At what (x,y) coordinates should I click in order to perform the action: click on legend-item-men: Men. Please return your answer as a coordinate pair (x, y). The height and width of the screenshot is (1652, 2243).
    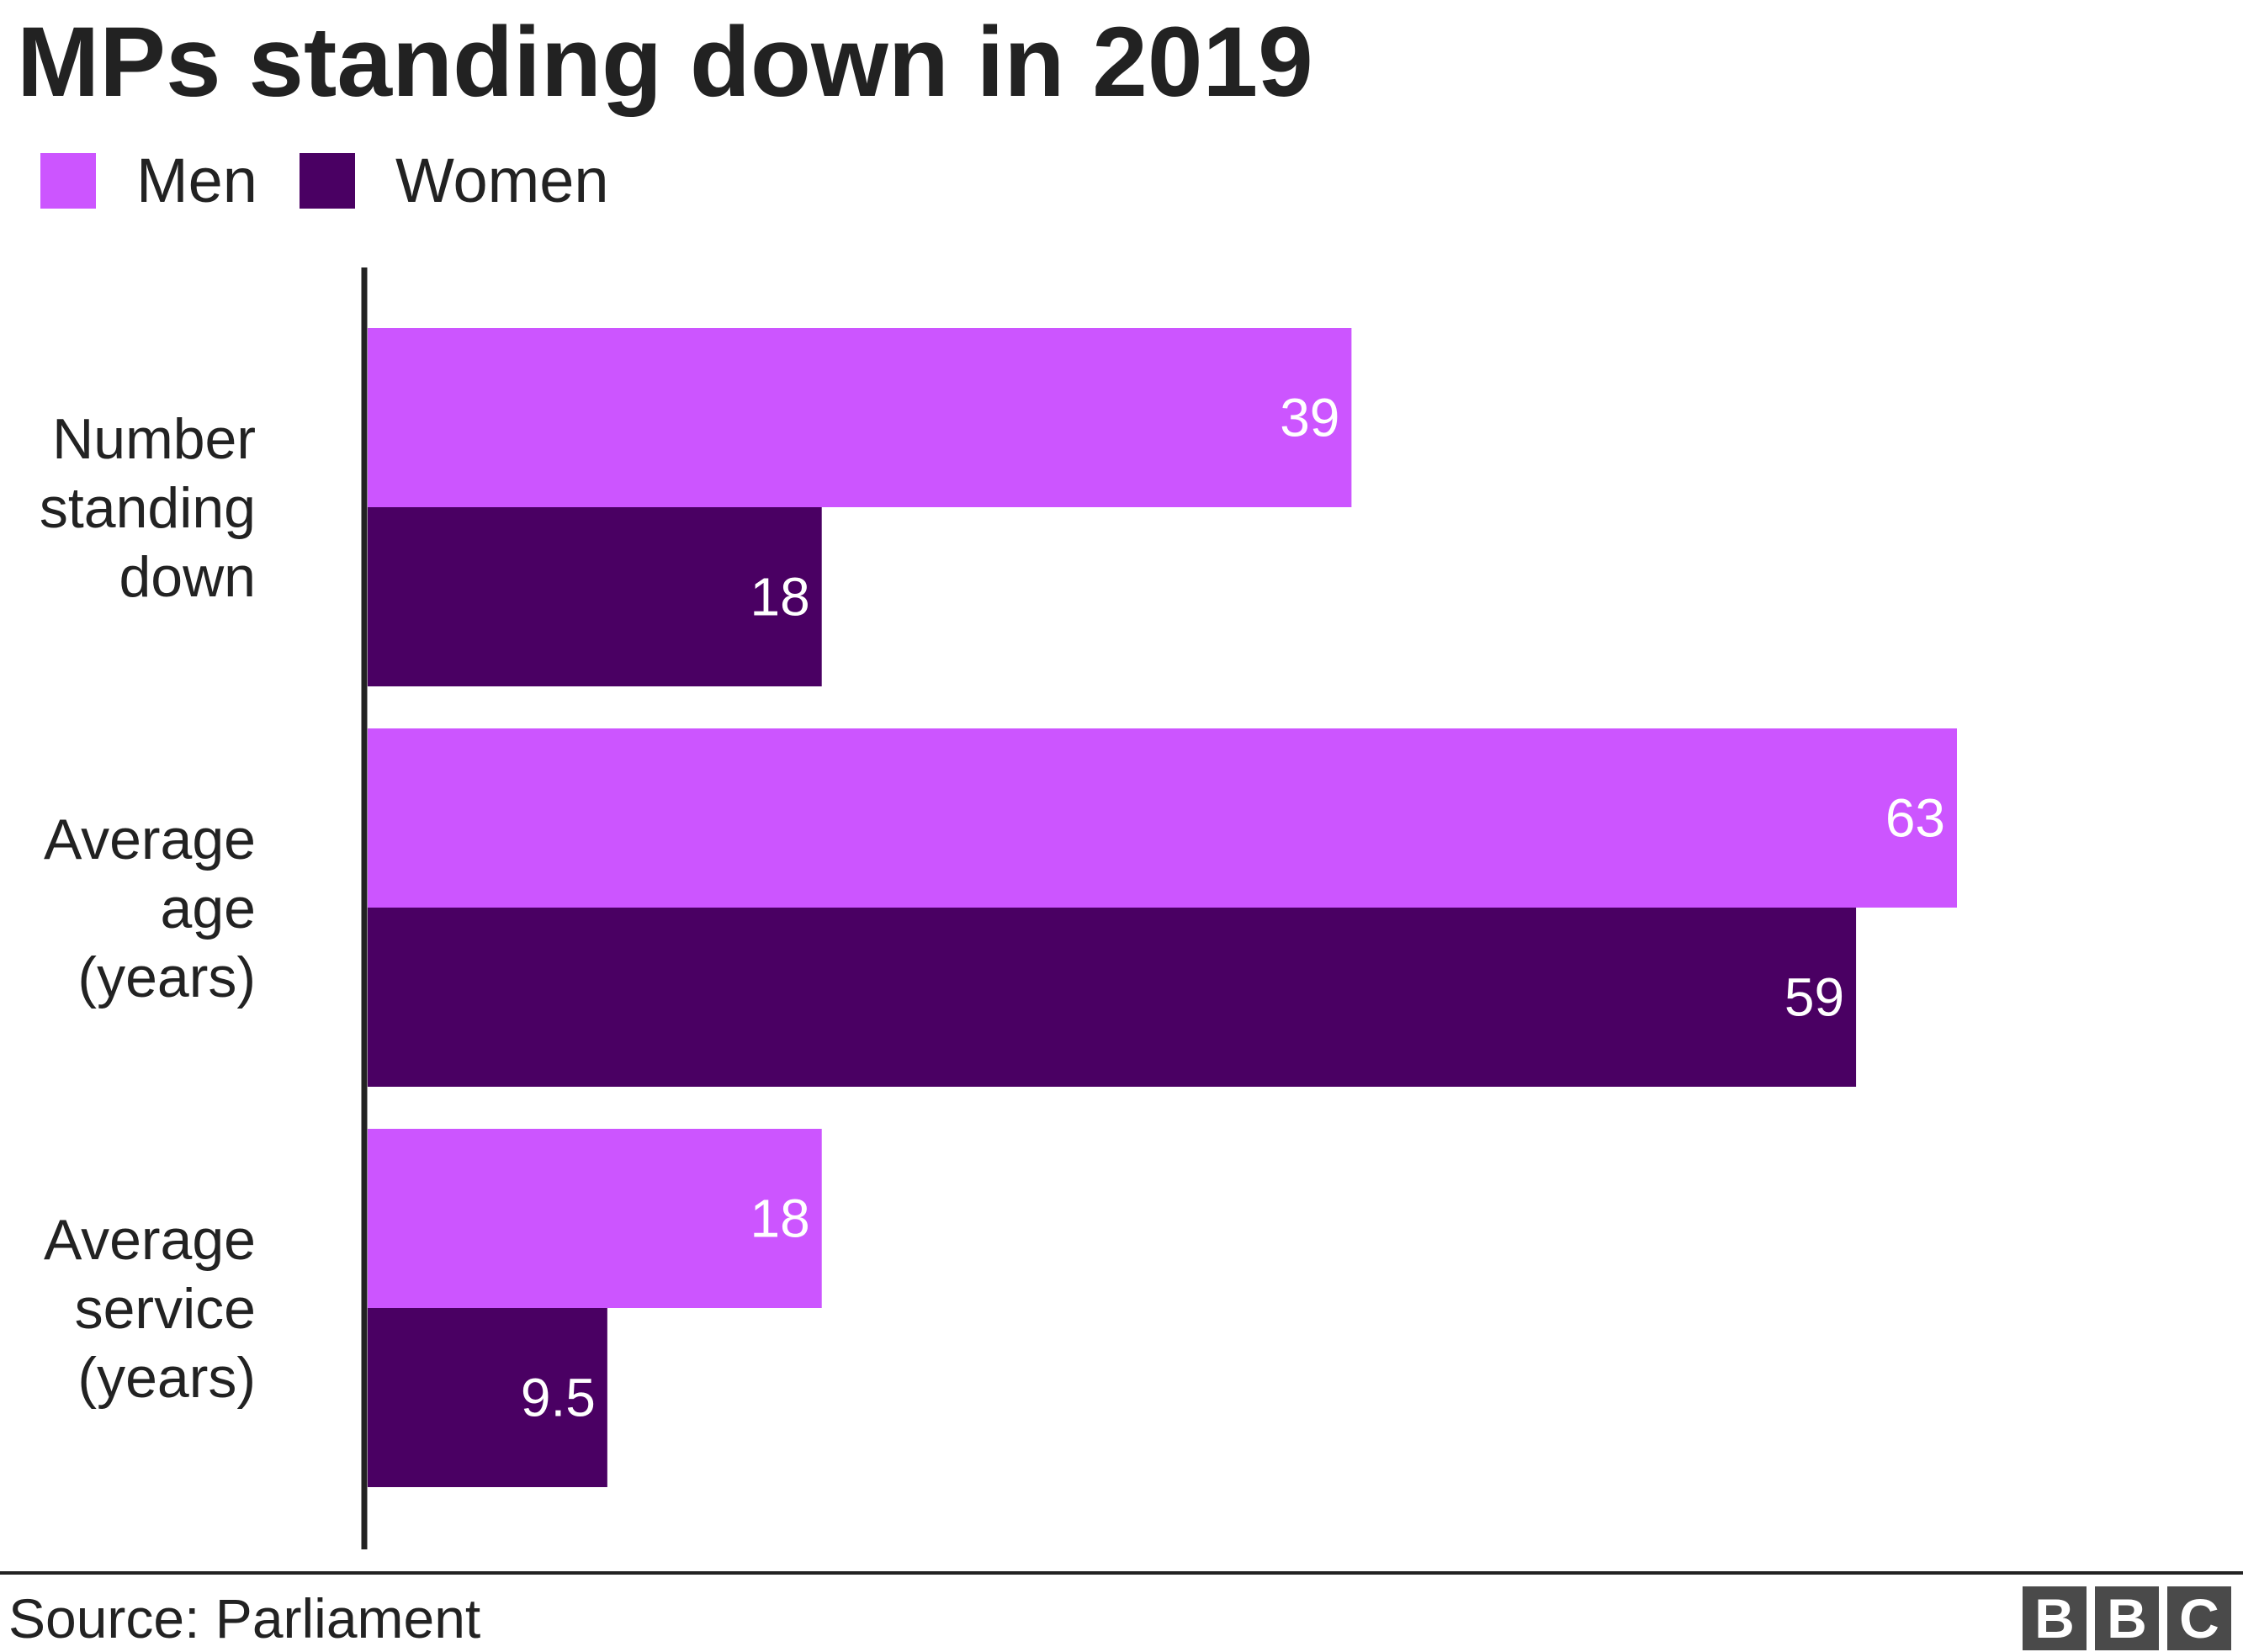
    Looking at the image, I should click on (148, 180).